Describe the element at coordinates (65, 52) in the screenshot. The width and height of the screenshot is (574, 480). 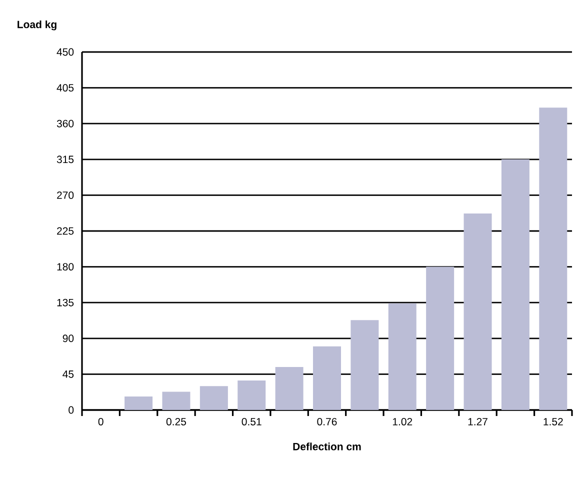
I see `y-tick-label: 450` at that location.